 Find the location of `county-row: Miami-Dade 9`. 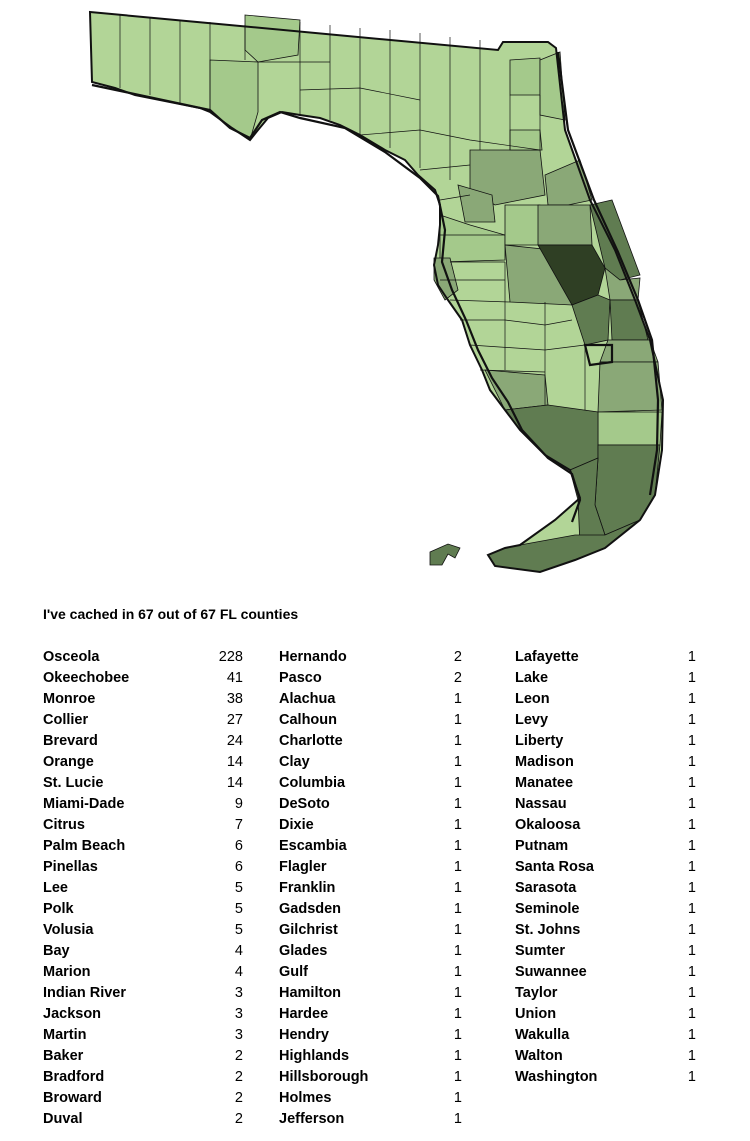

county-row: Miami-Dade 9 is located at coordinates (143, 805).